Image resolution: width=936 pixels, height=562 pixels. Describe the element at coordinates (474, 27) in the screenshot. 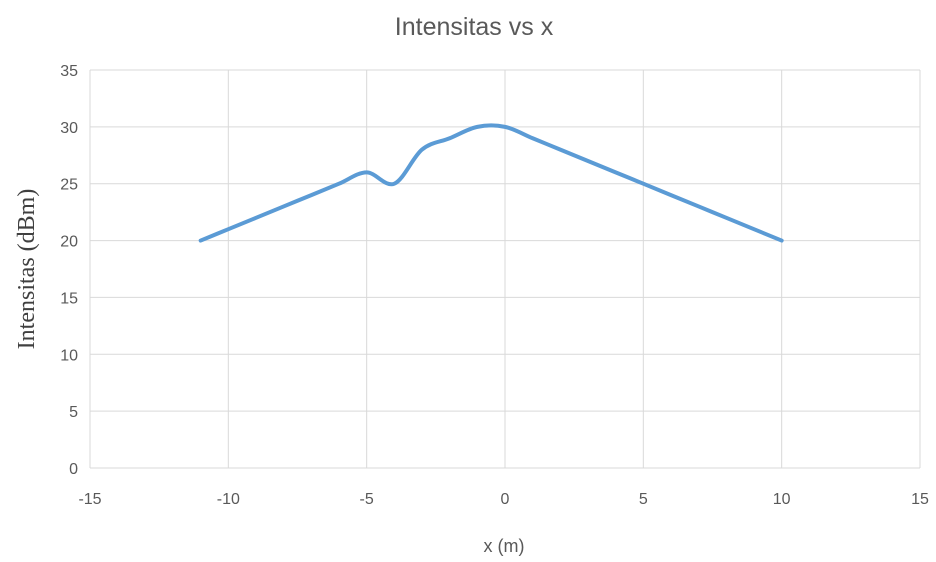

I see `chart-title: Intensitas vs x` at that location.